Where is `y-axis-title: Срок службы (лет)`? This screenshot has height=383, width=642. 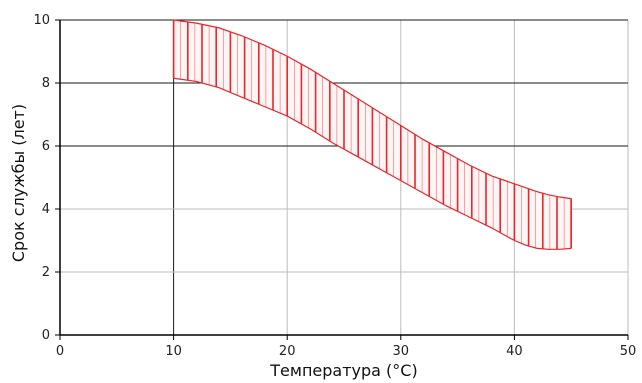
y-axis-title: Срок службы (лет) is located at coordinates (18, 183).